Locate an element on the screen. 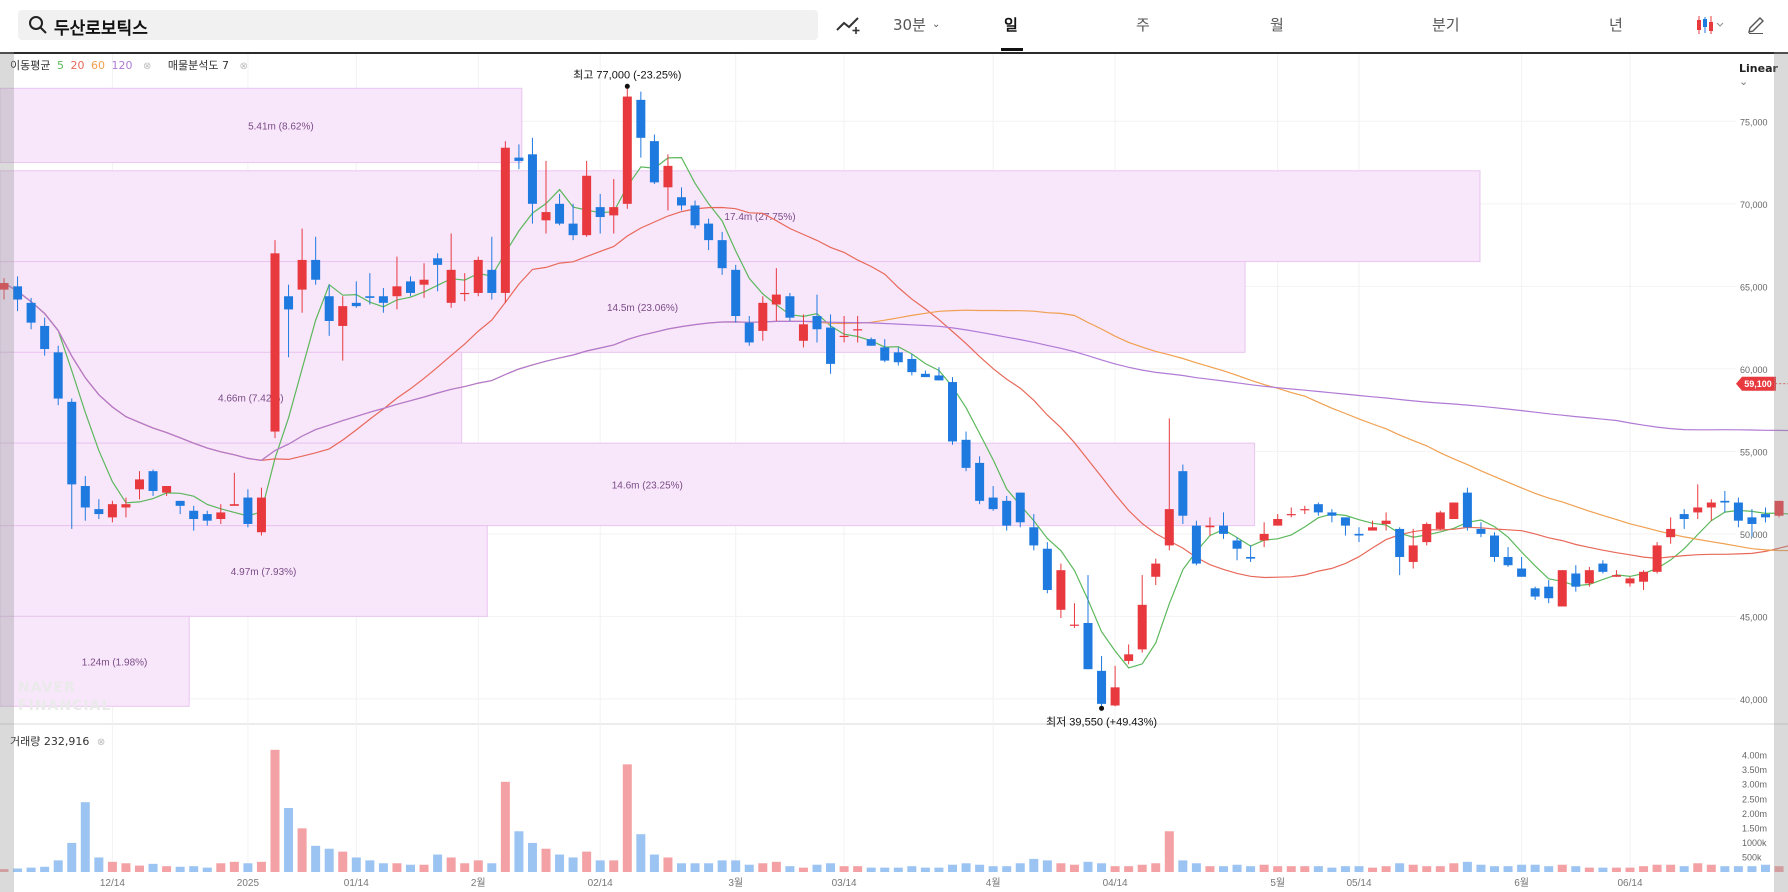 The image size is (1788, 892). tab-quarter: 분기 is located at coordinates (1446, 25).